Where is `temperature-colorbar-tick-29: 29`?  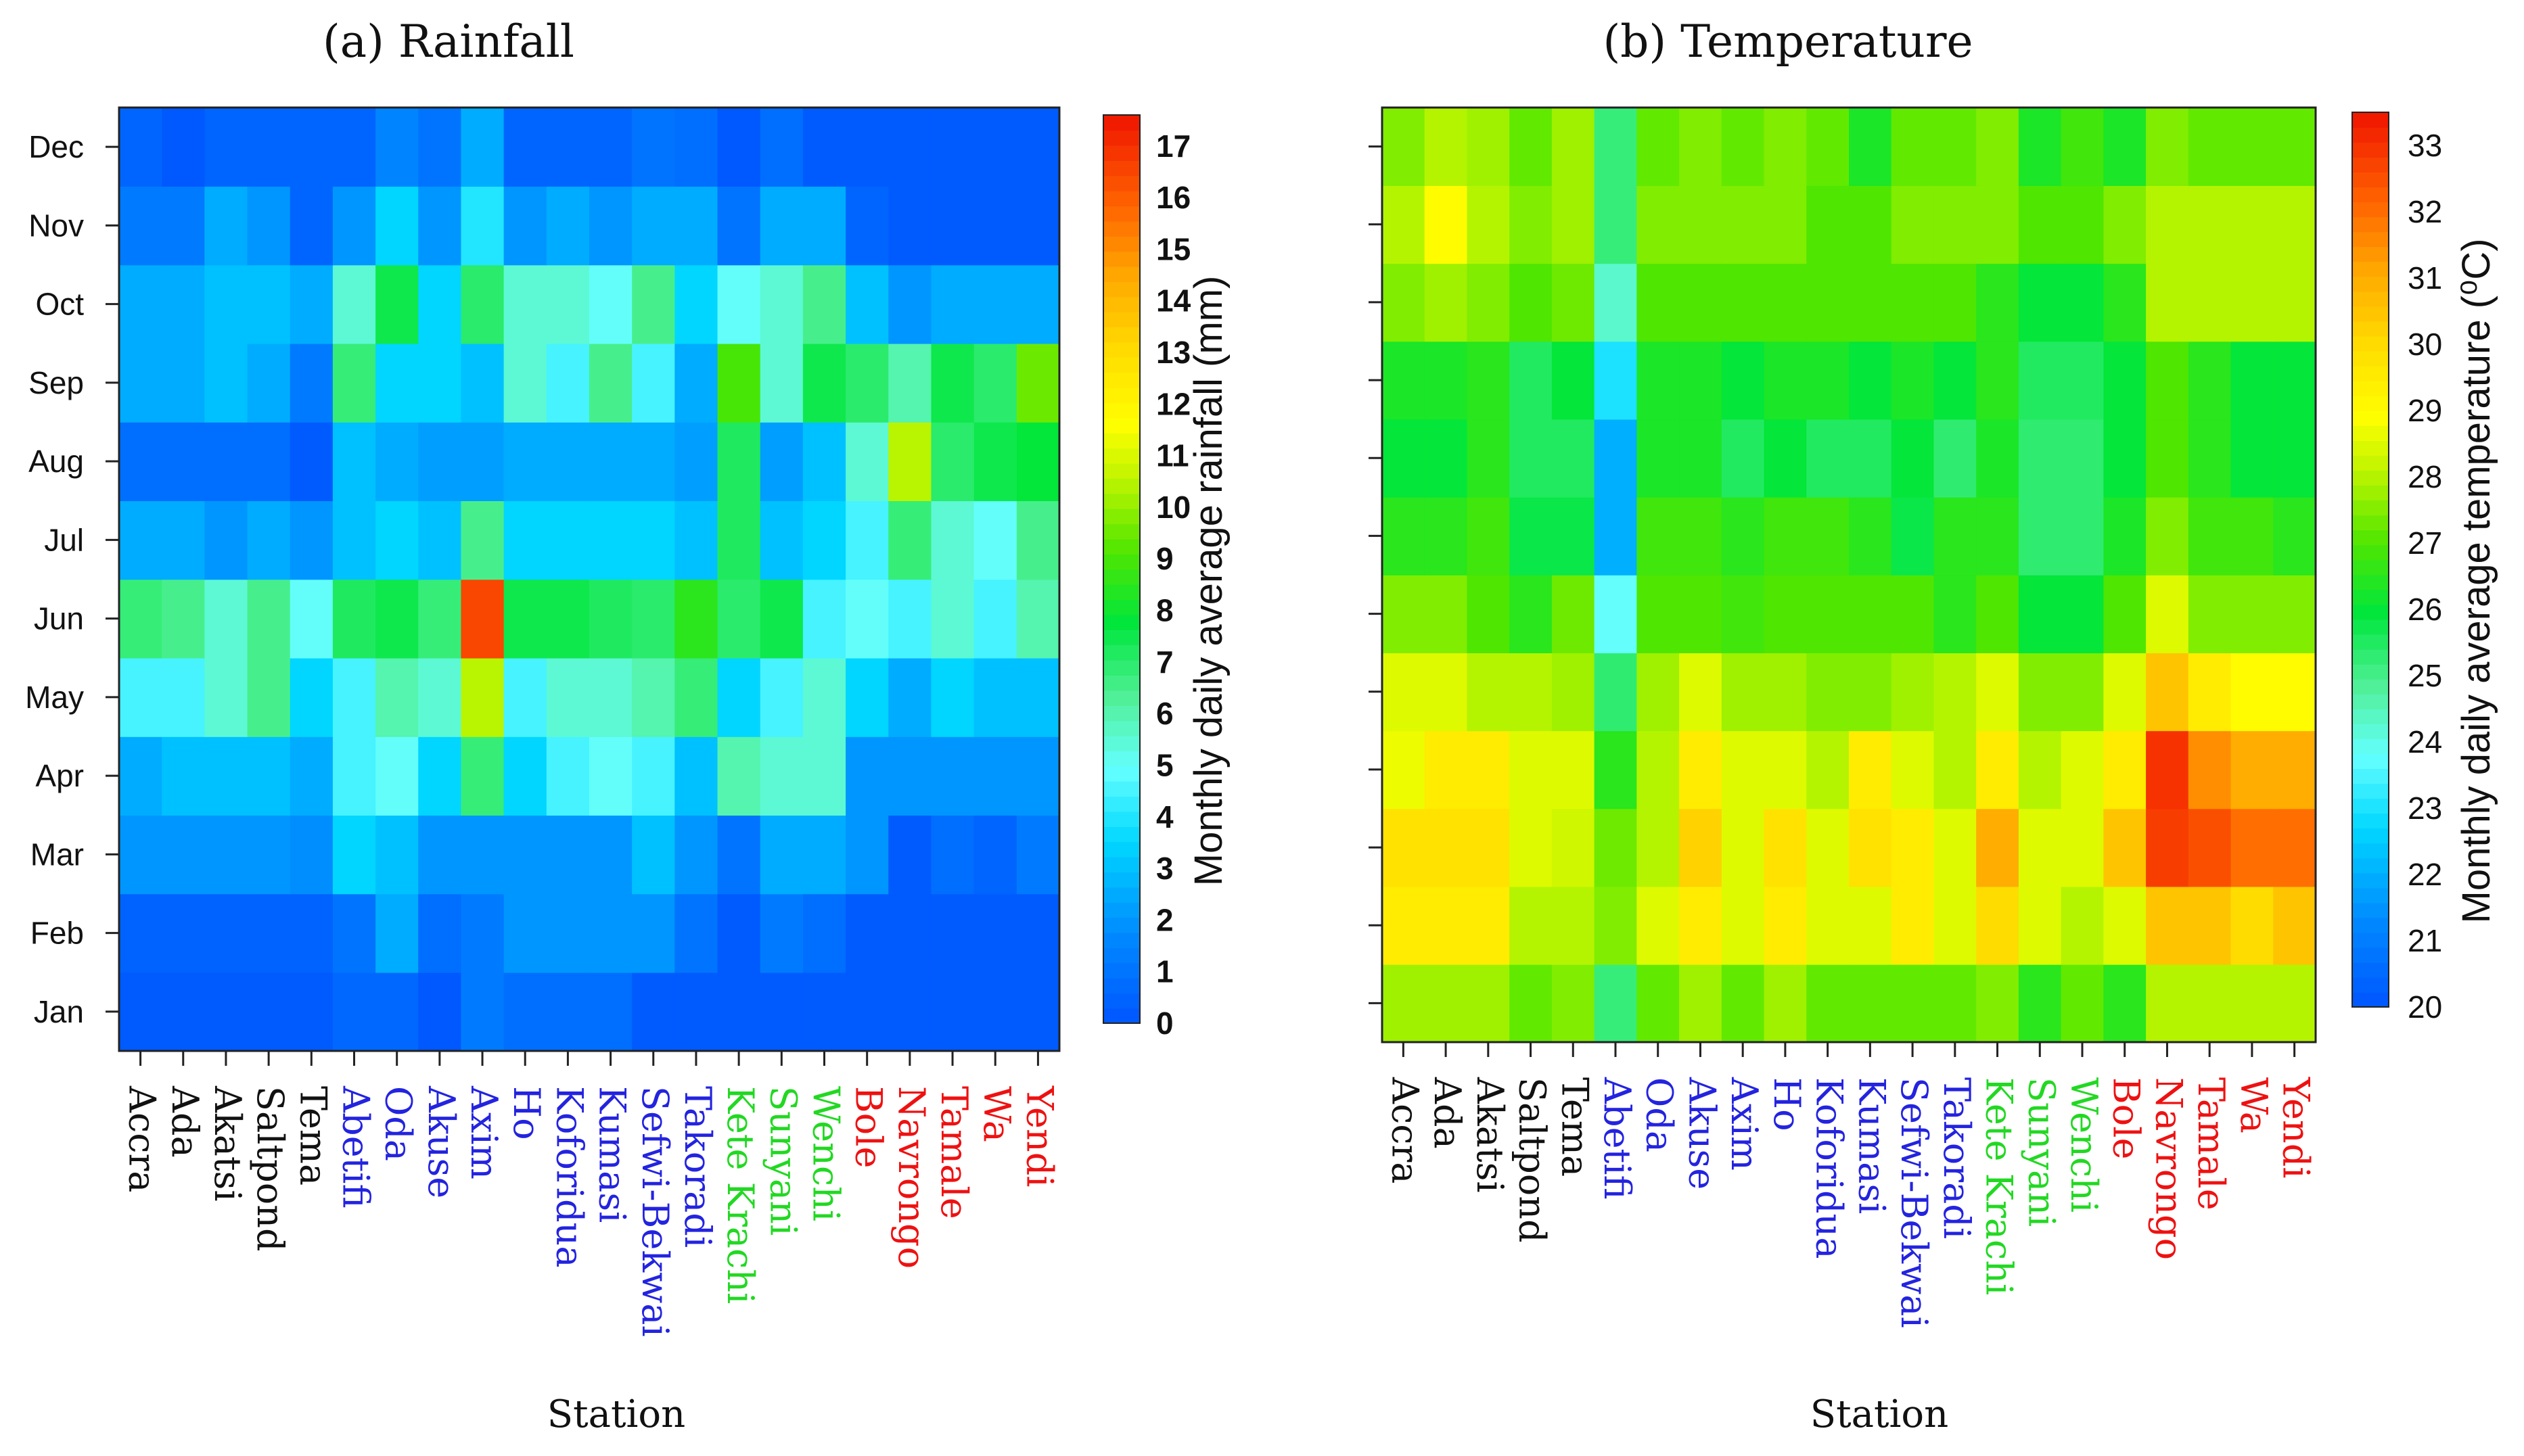 temperature-colorbar-tick-29: 29 is located at coordinates (2425, 411).